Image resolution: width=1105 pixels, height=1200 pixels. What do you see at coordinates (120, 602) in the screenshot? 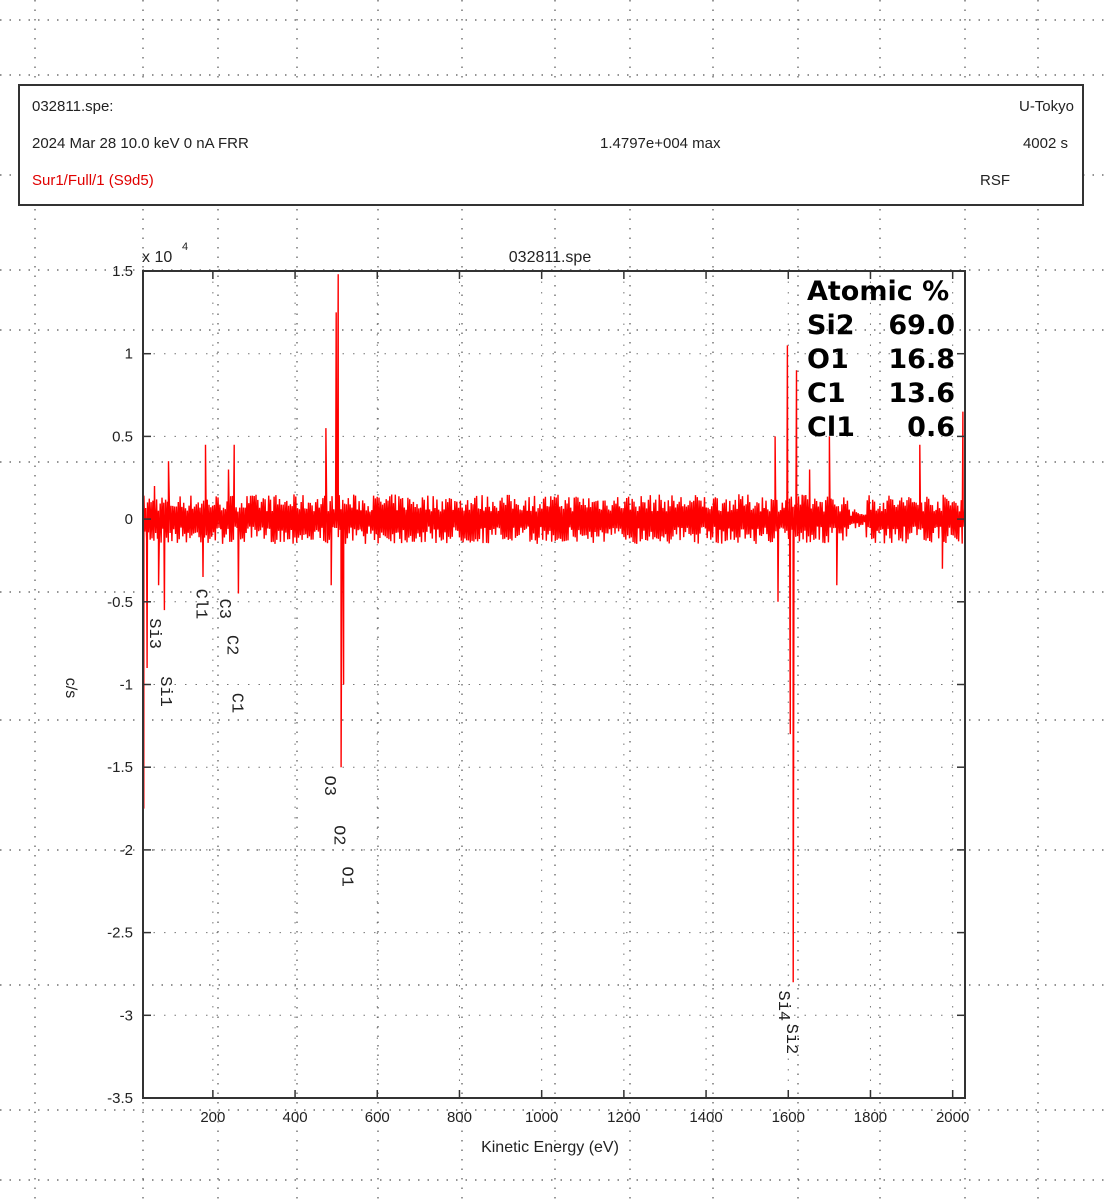
I see `y-tick-label: -0.5` at bounding box center [120, 602].